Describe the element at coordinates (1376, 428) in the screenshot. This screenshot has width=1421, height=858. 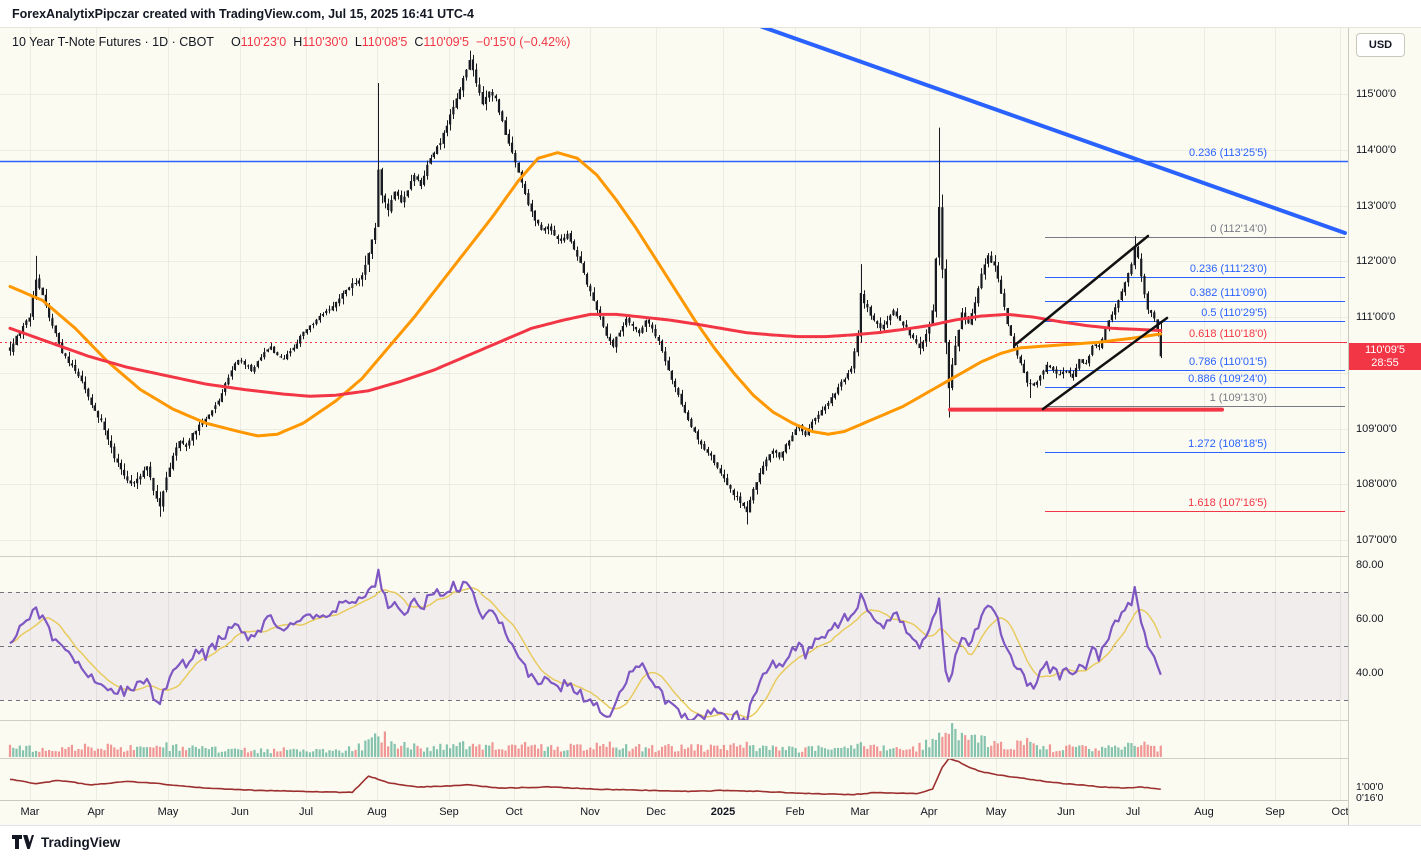
I see `price-tick-label: 109'00'0` at that location.